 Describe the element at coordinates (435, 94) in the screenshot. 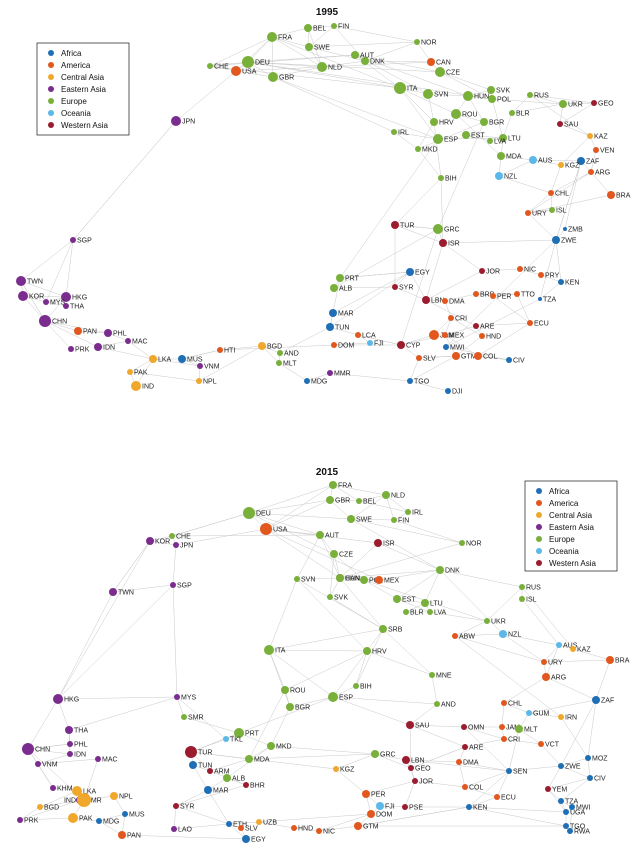

I see `node-svn: SVN` at that location.